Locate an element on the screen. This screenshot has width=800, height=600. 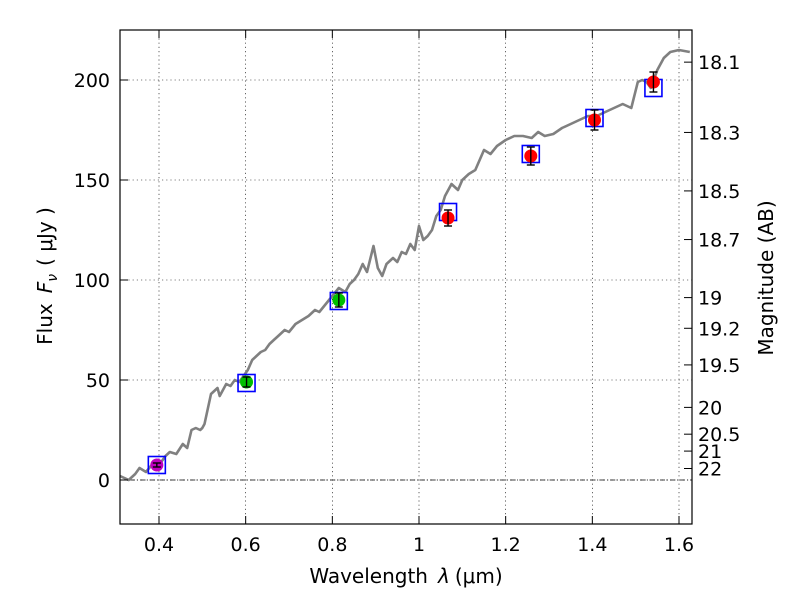
y-tick-label: 150 is located at coordinates (92, 181).